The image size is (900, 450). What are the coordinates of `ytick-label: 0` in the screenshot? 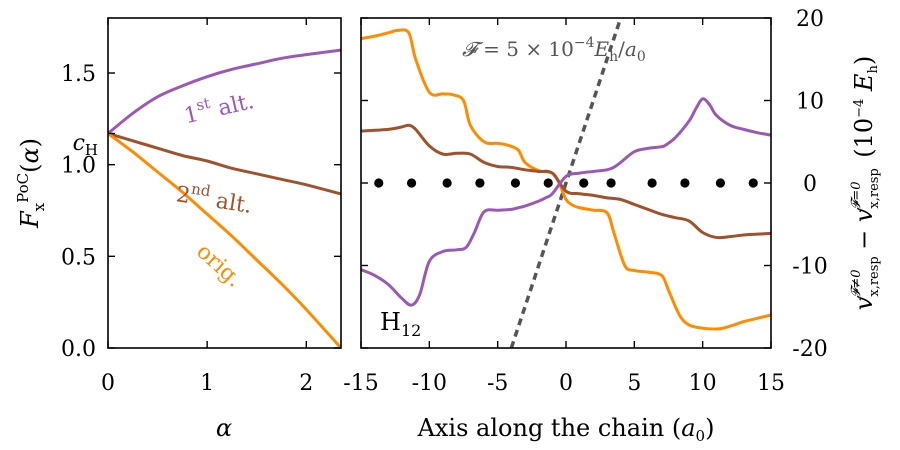 It's located at (810, 184).